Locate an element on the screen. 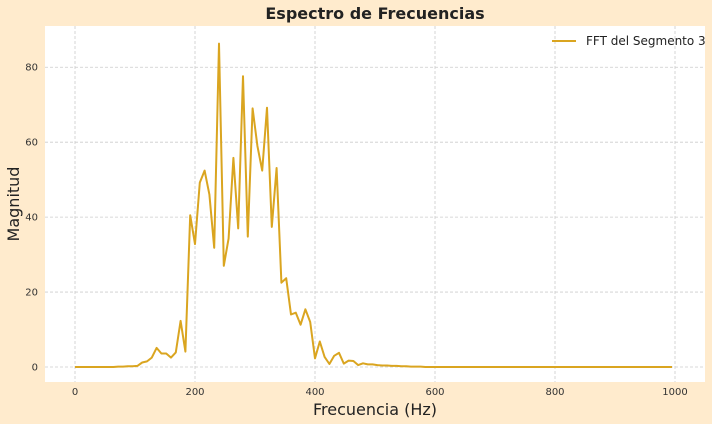 This screenshot has height=424, width=712. x-tick-label: 0 is located at coordinates (75, 392).